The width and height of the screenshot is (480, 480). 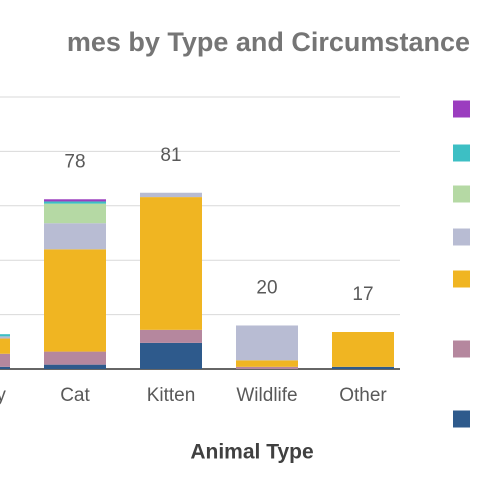 I want to click on total-label: 17, so click(x=362, y=294).